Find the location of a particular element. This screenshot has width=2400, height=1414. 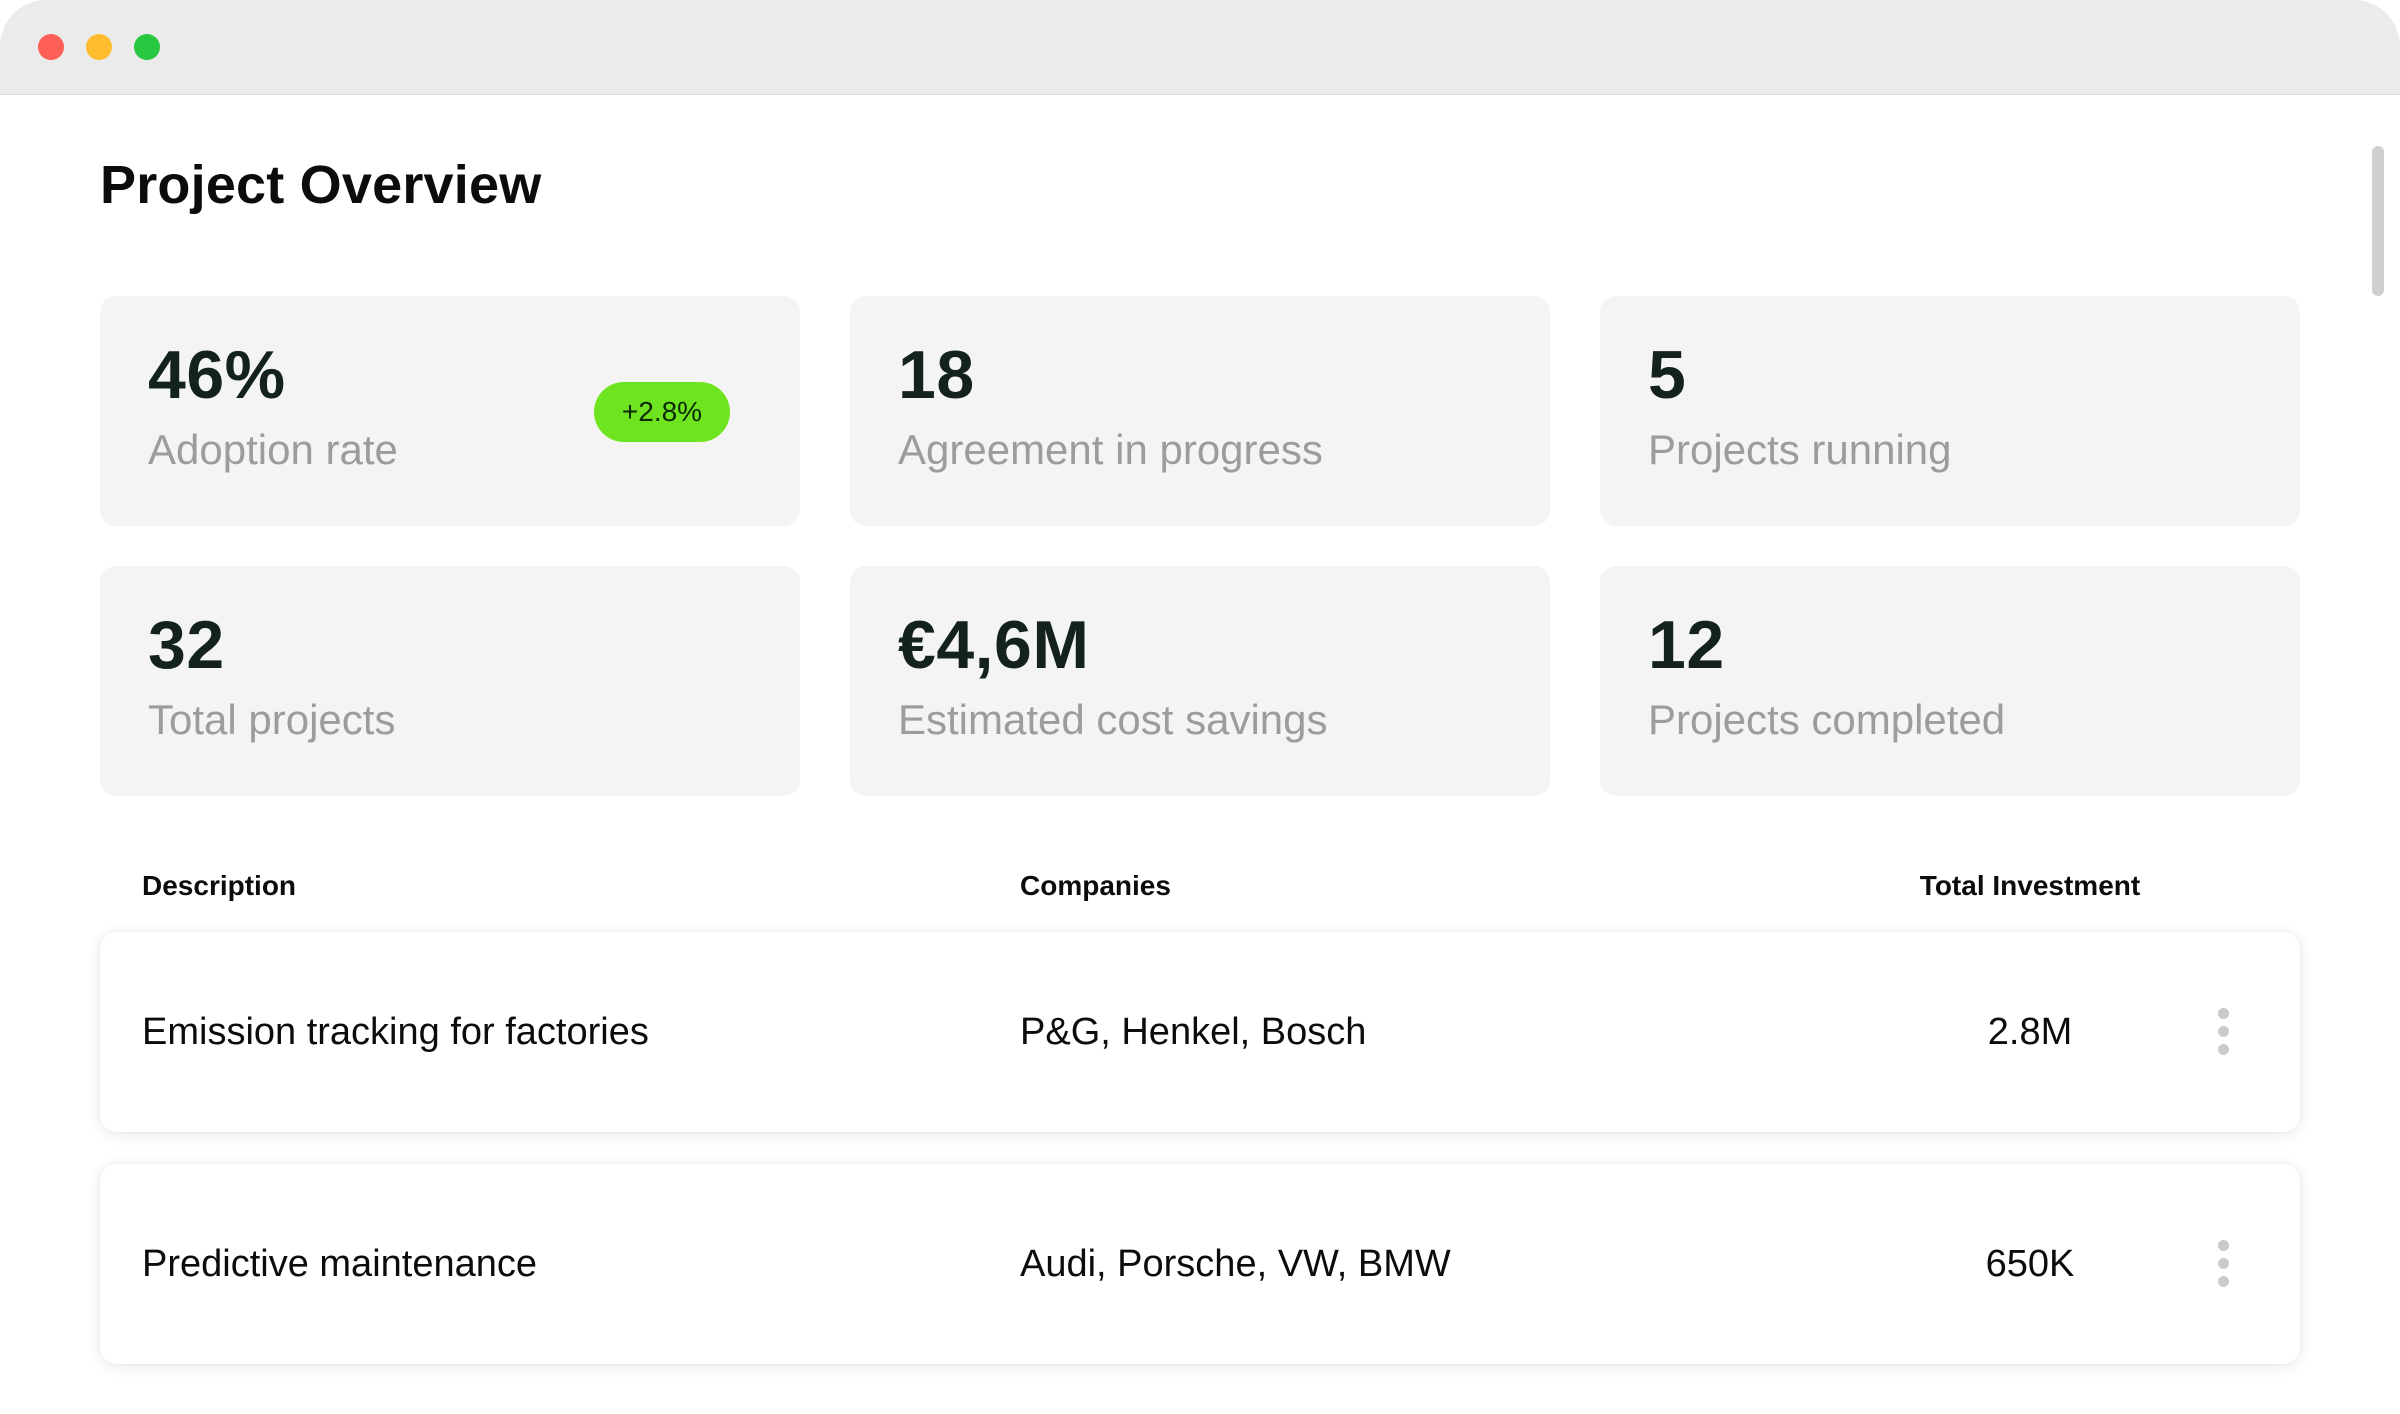

stat-label: Projects running is located at coordinates (1800, 449).